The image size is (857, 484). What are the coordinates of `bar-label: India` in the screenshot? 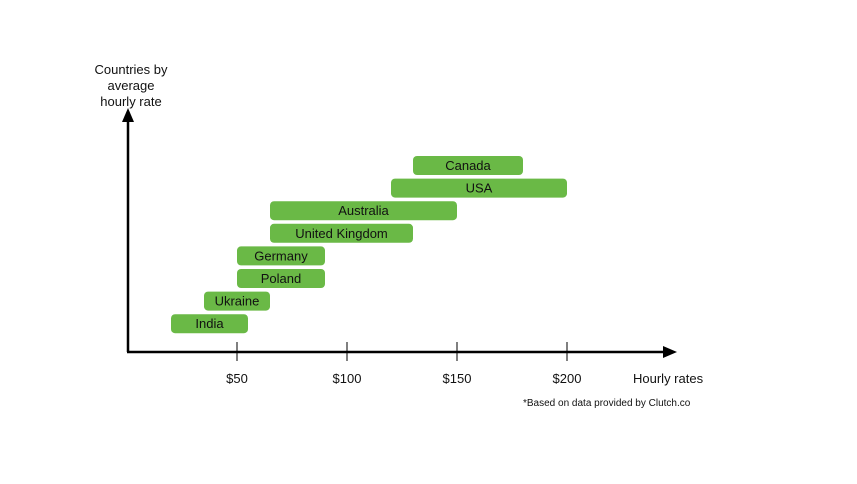 It's located at (209, 323).